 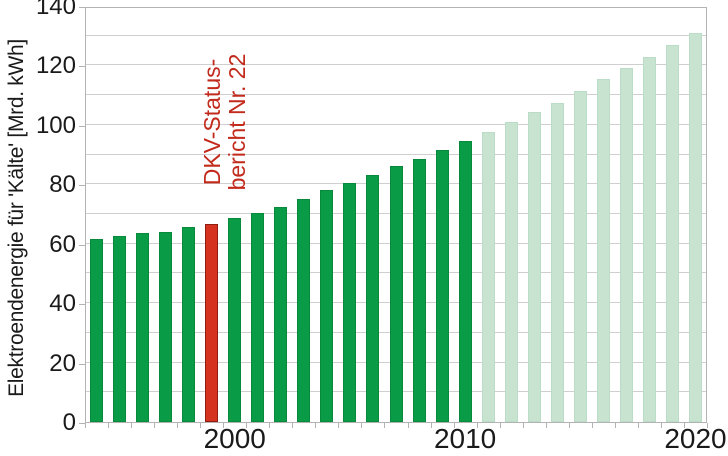 What do you see at coordinates (62, 185) in the screenshot?
I see `y-tick-label-80: 80` at bounding box center [62, 185].